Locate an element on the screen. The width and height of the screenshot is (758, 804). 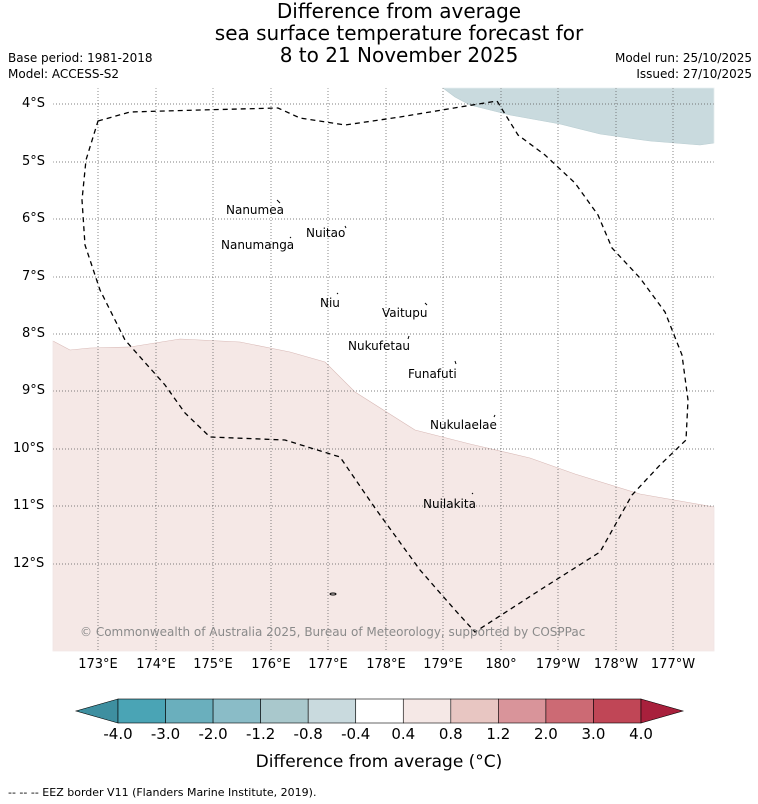
colorbar-label: Difference from average (°C) is located at coordinates (379, 762).